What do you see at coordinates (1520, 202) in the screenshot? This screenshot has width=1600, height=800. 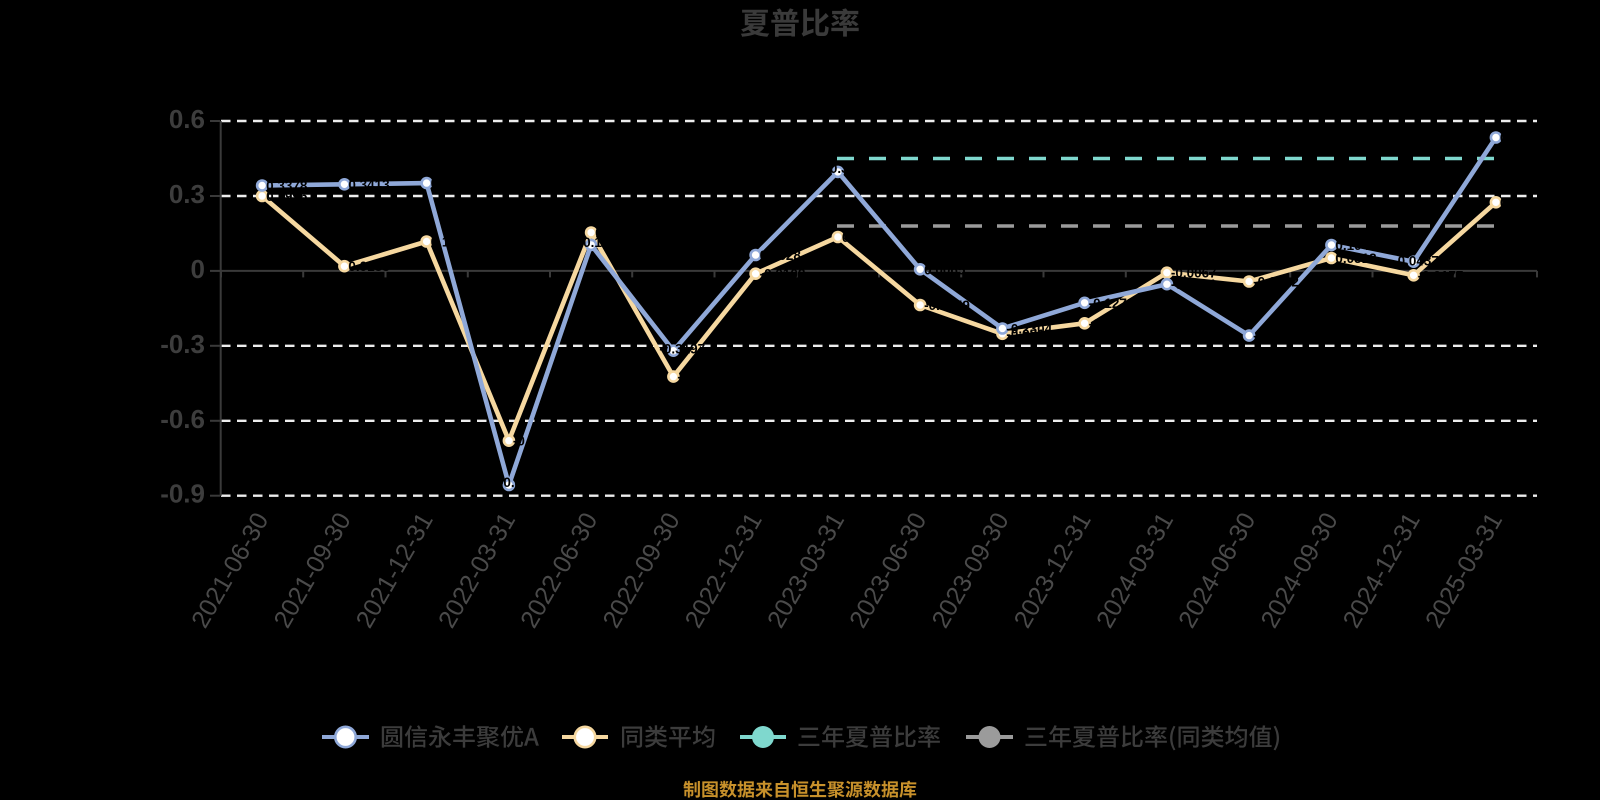 I see `svg-text: 0.2749` at bounding box center [1520, 202].